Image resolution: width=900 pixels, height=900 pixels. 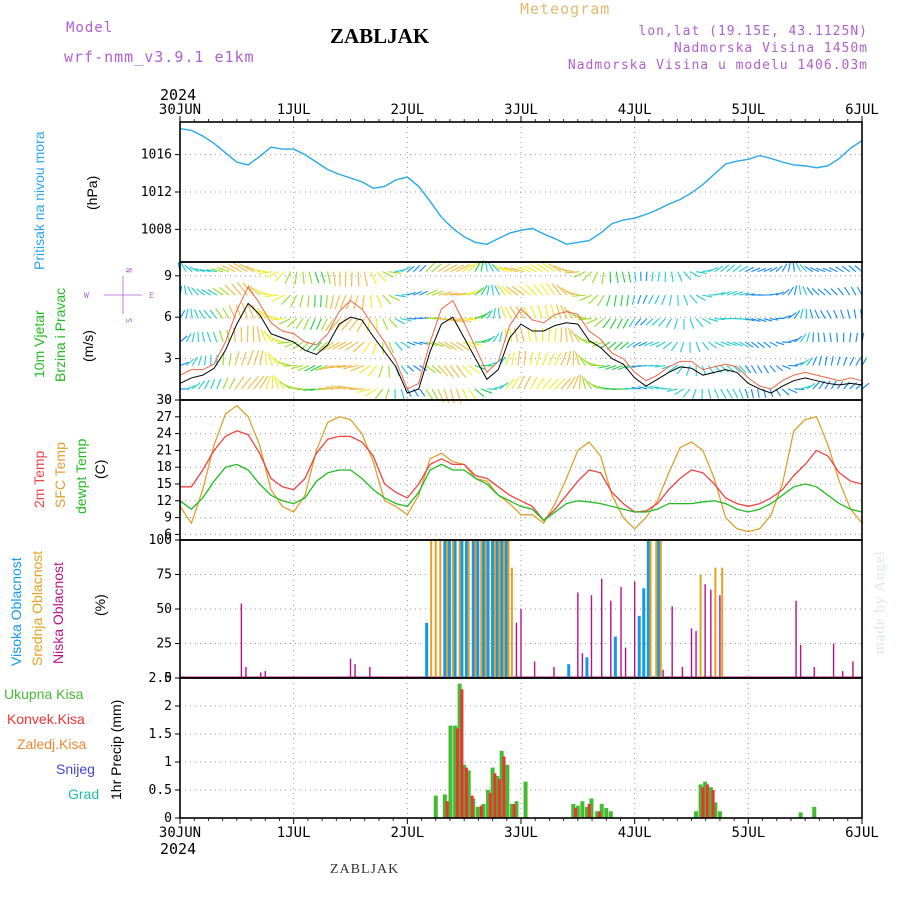 What do you see at coordinates (168, 762) in the screenshot?
I see `y-tick-label: 1` at bounding box center [168, 762].